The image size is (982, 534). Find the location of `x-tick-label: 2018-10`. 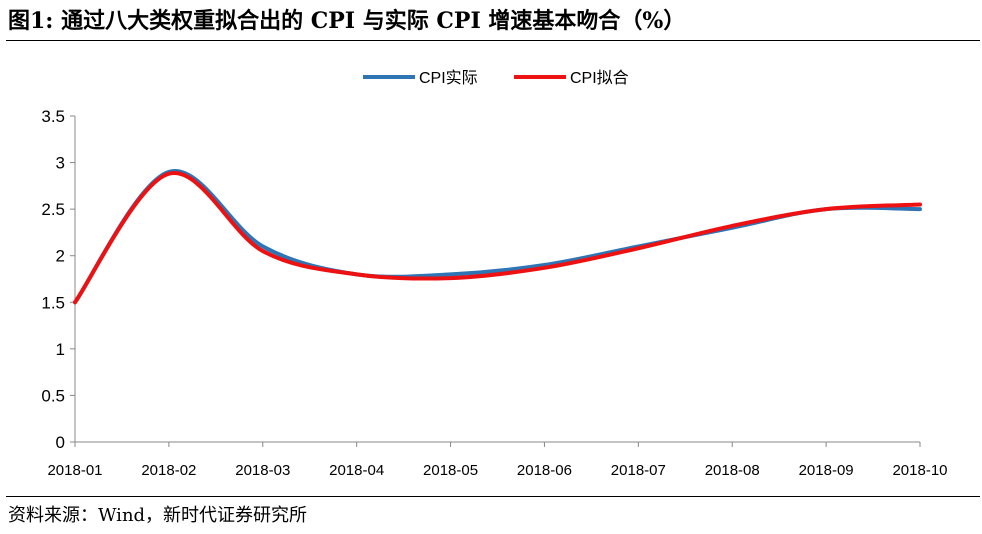

x-tick-label: 2018-10 is located at coordinates (919, 470).